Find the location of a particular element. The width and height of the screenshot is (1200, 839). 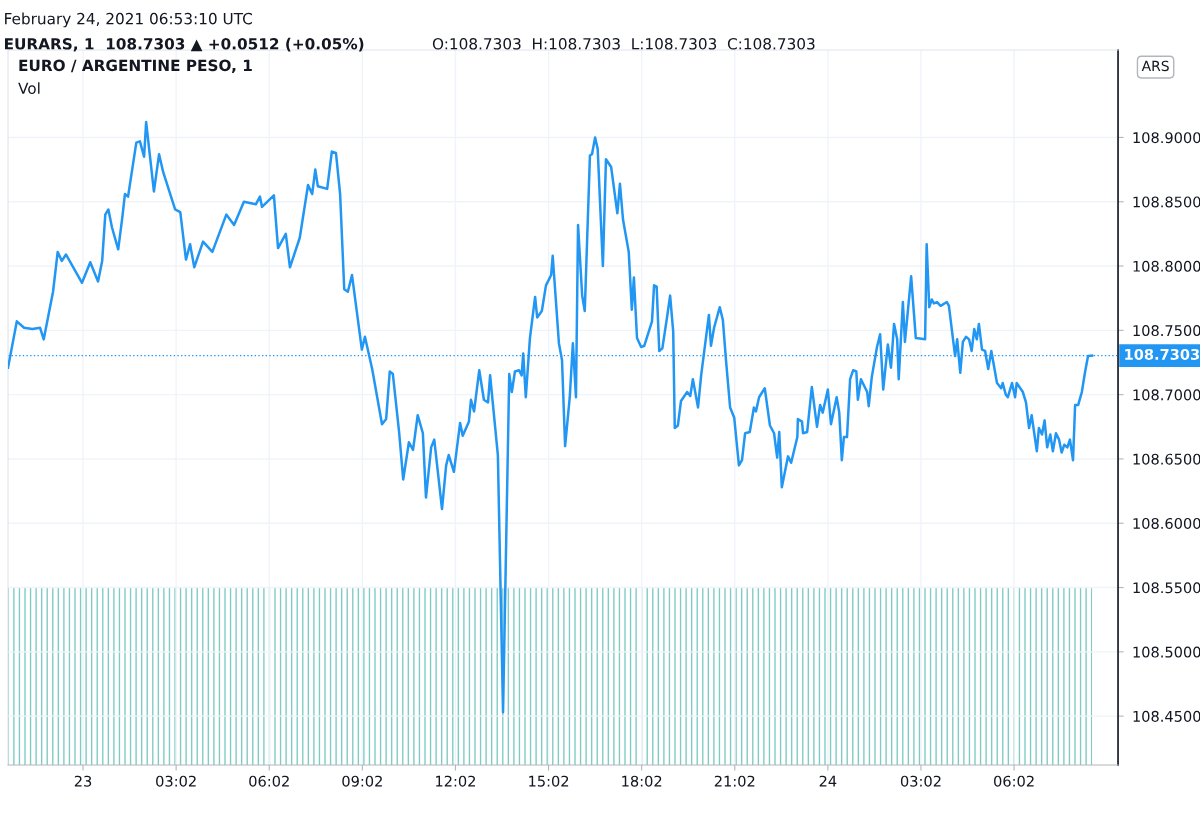

text: February 24, 2021 06:53:10 UTC is located at coordinates (128, 20).